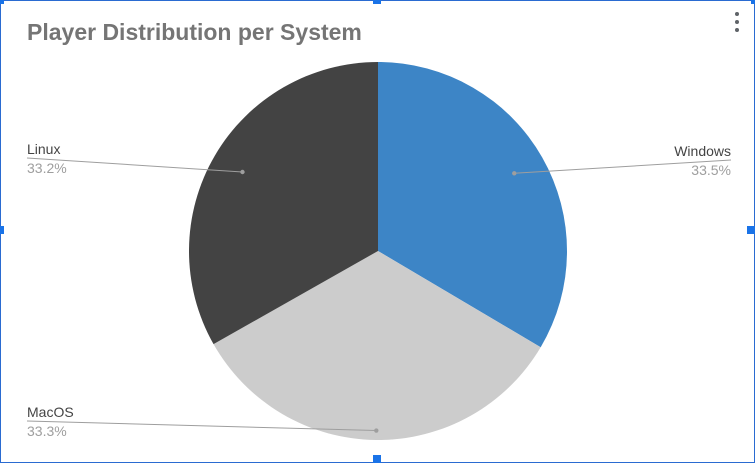 The image size is (755, 464). Describe the element at coordinates (514, 173) in the screenshot. I see `leader-dot-windows` at that location.